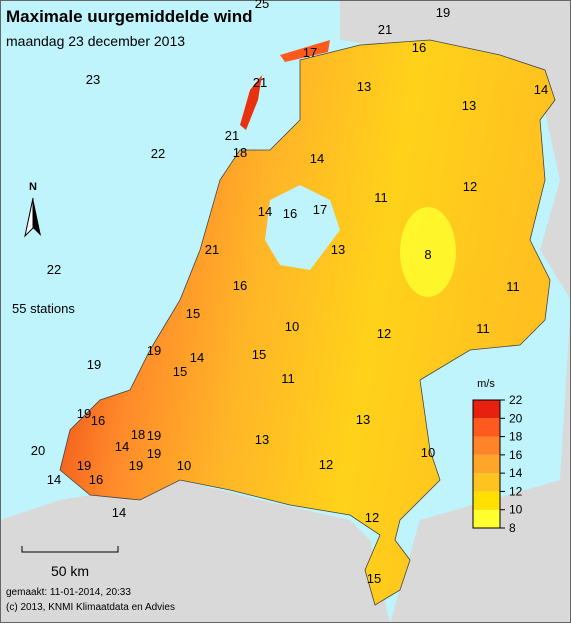  Describe the element at coordinates (43, 308) in the screenshot. I see `station-count: 55 stations` at that location.